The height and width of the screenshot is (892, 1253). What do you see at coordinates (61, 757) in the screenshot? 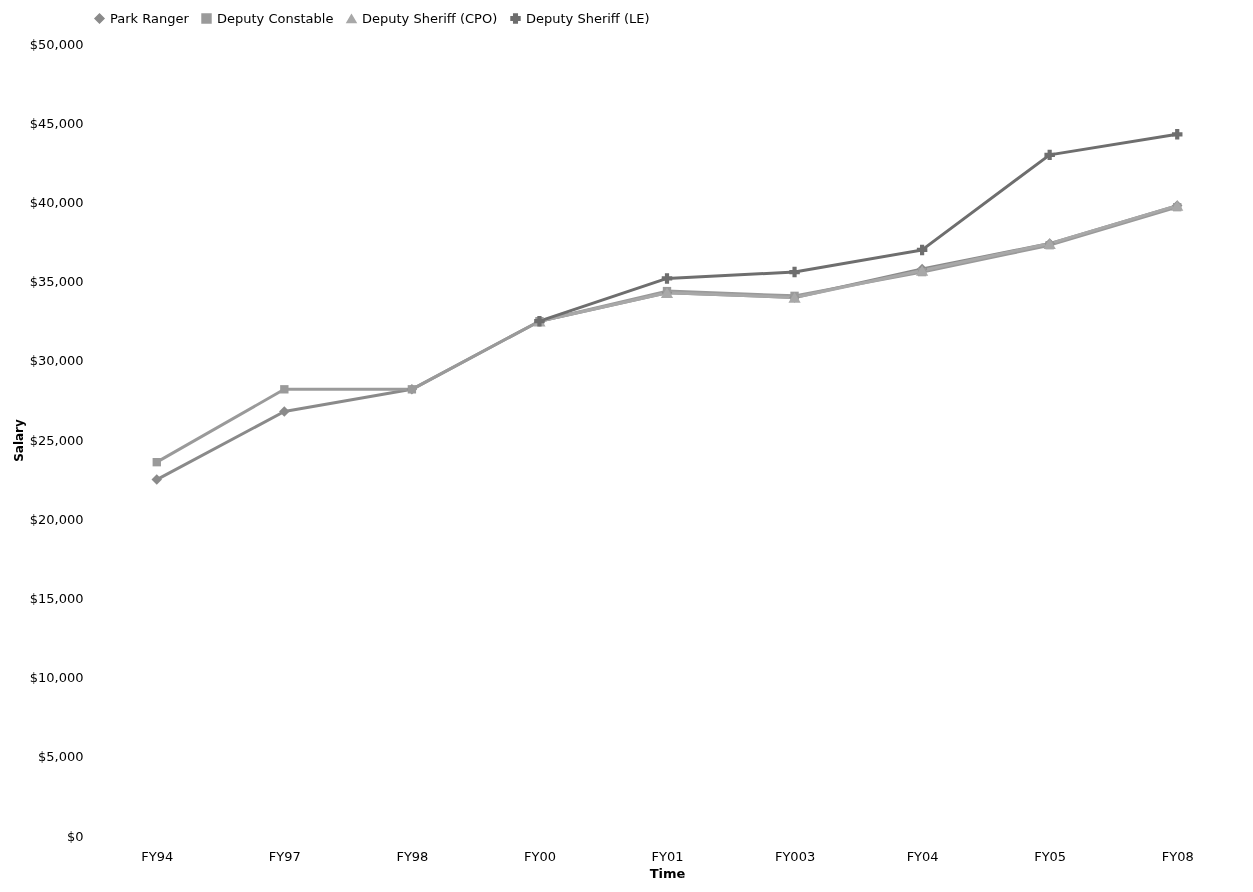
I see `y-tick-label: $5,000` at bounding box center [61, 757].